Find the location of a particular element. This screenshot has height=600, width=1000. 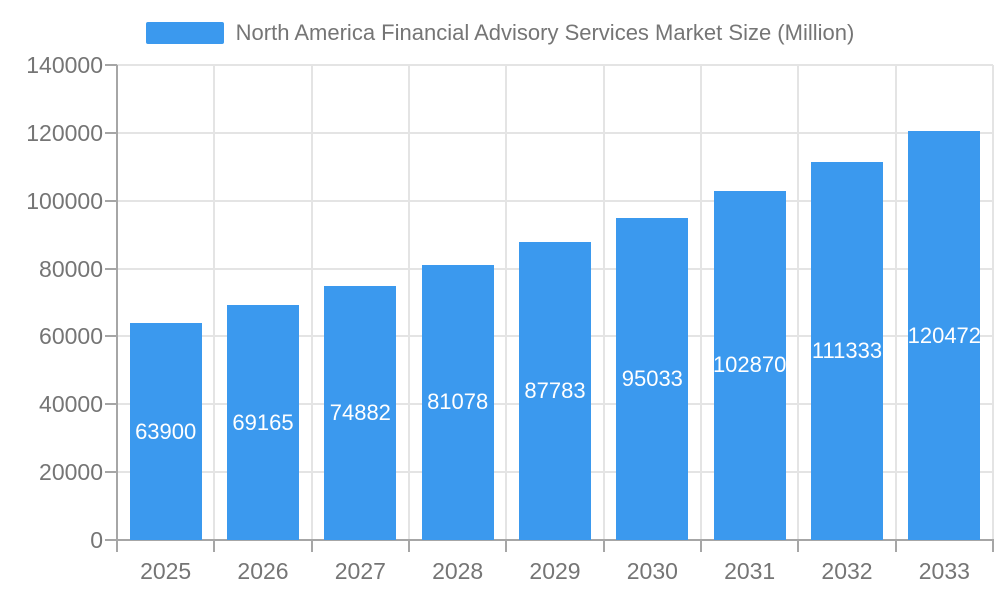

bar-value-label: 69165 is located at coordinates (263, 422).